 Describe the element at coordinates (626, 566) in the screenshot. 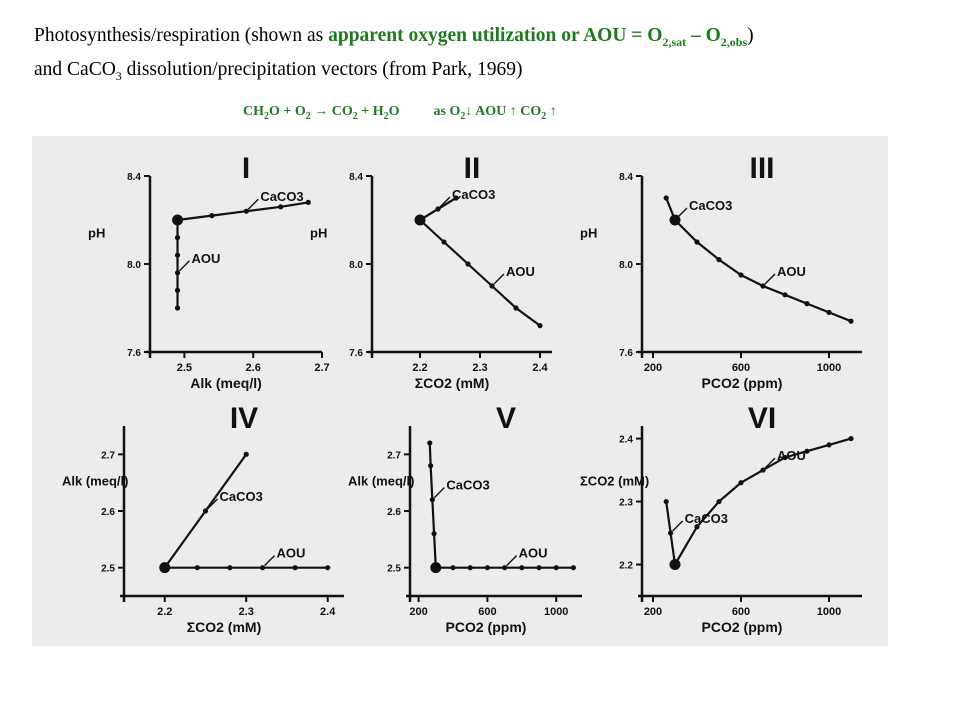

I see `y-tick-label: 2.2` at that location.